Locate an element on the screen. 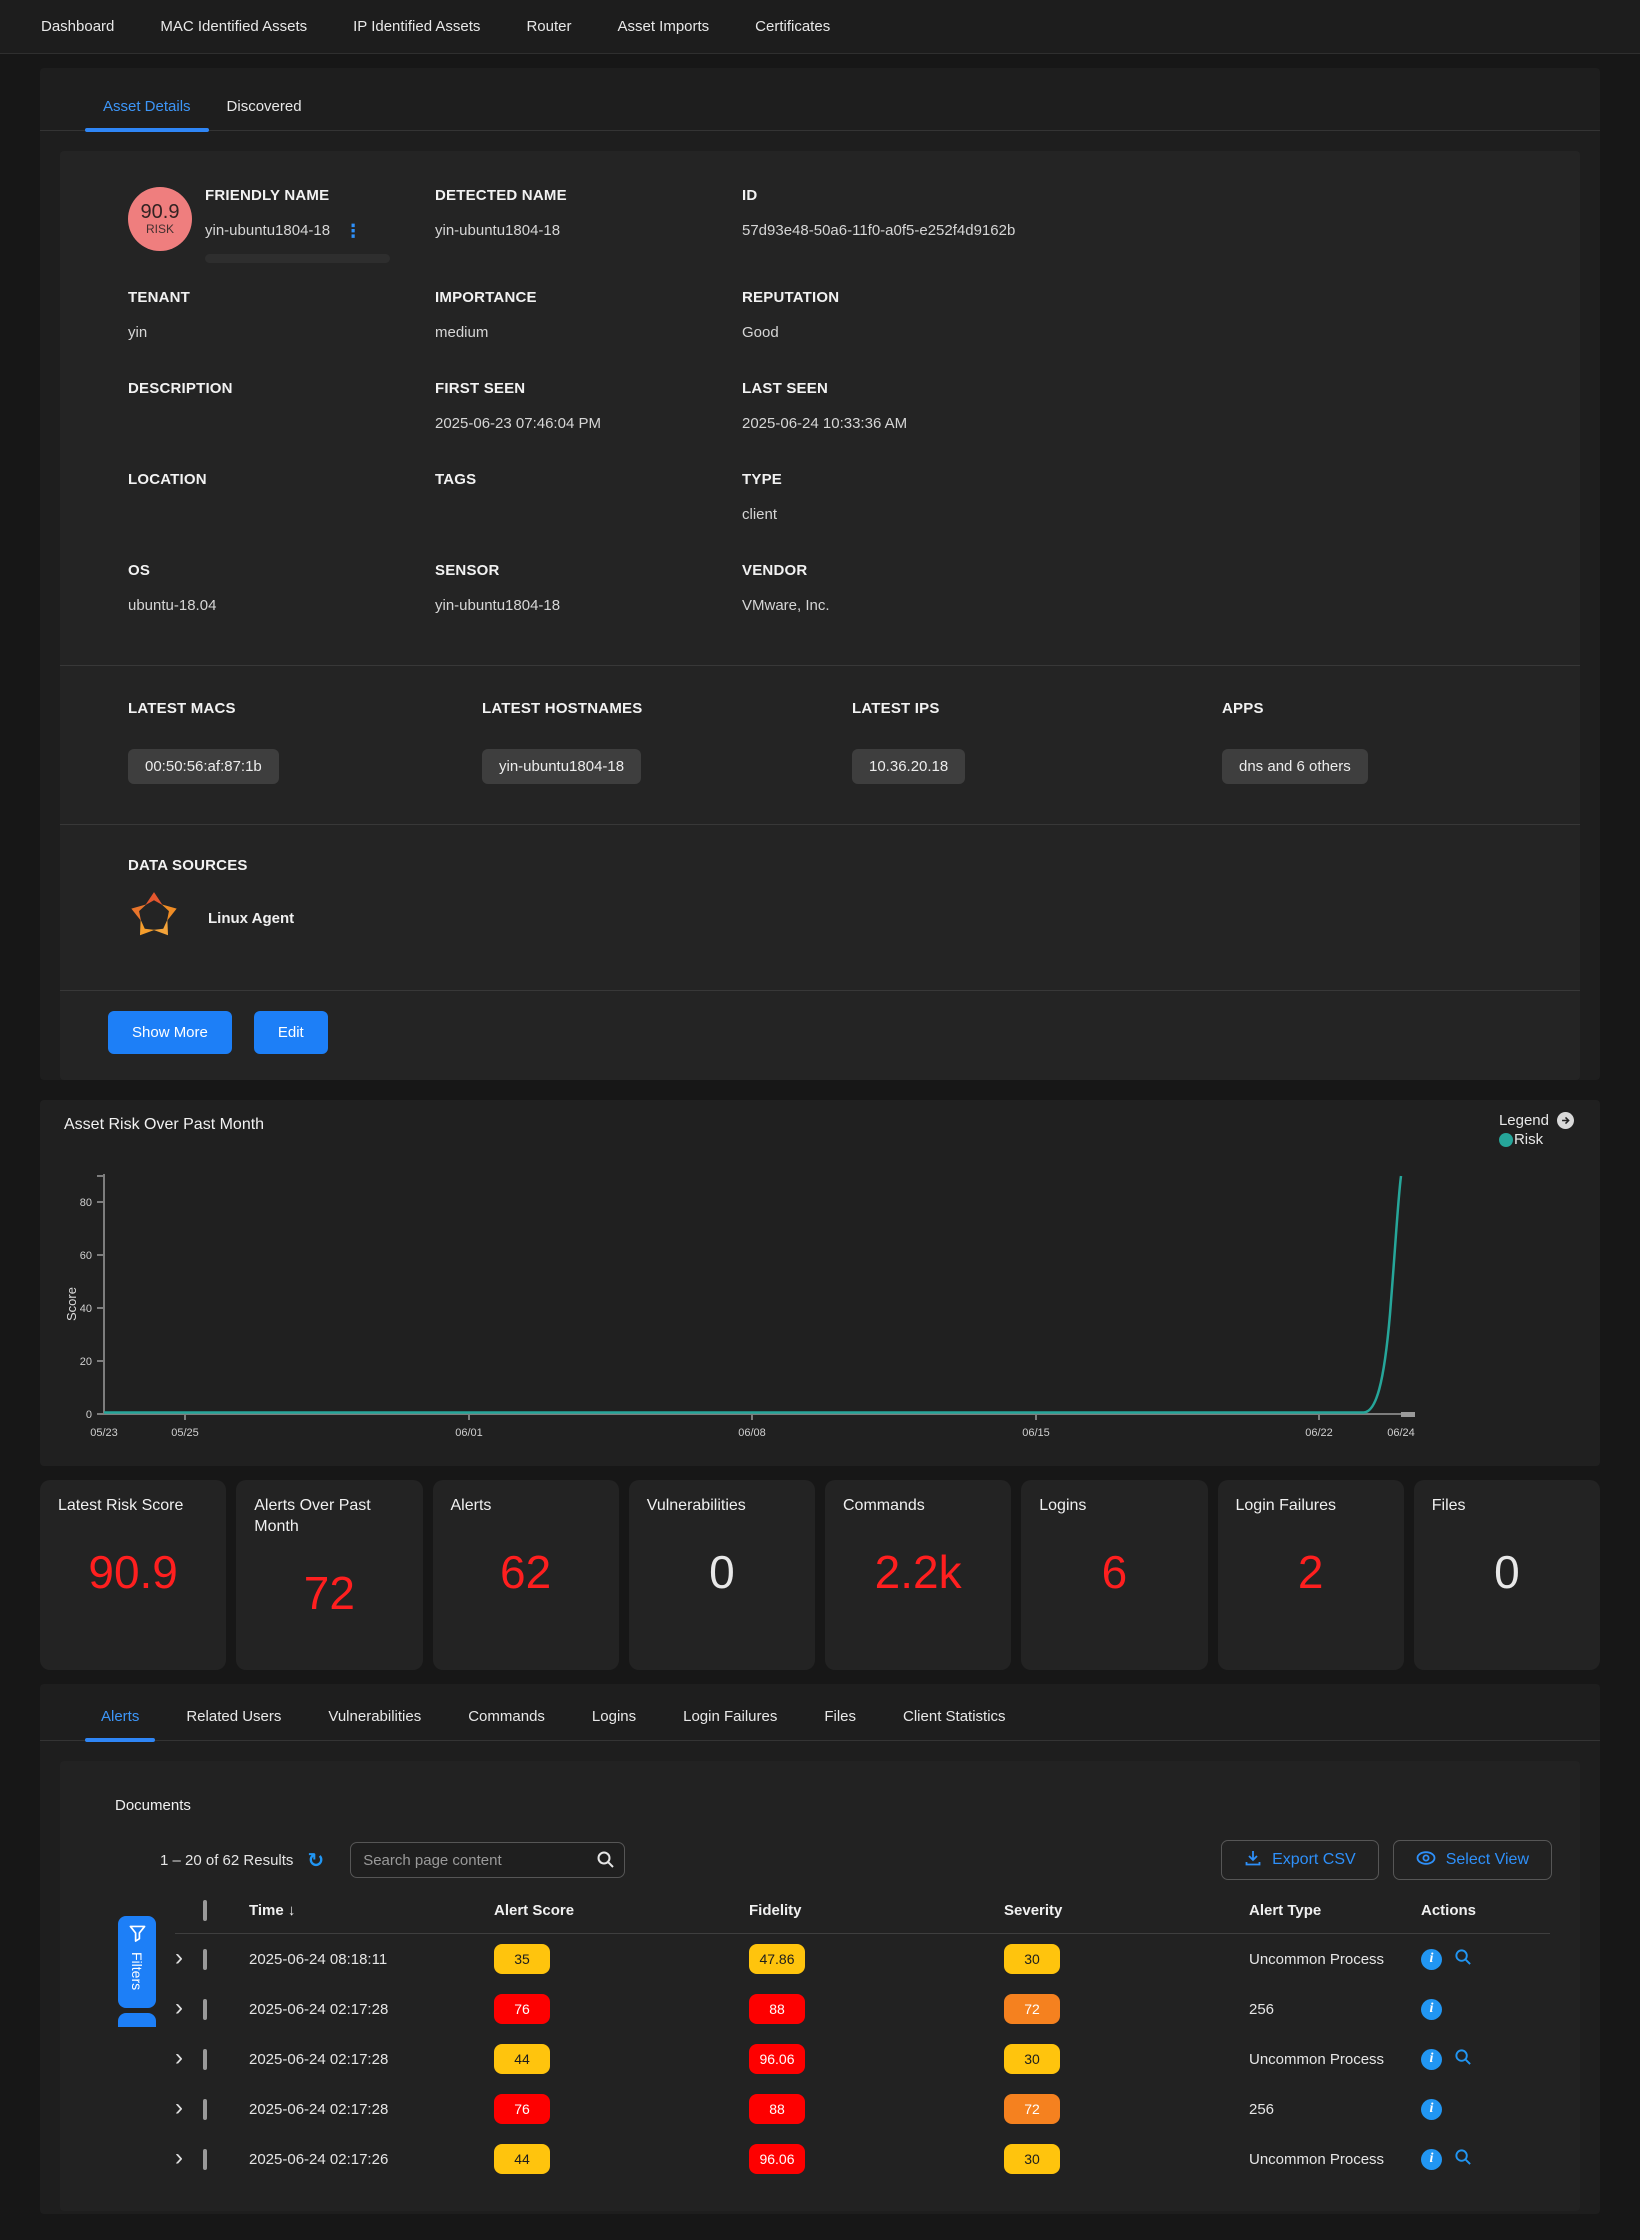  refresh-icon: ↻ is located at coordinates (316, 1860).